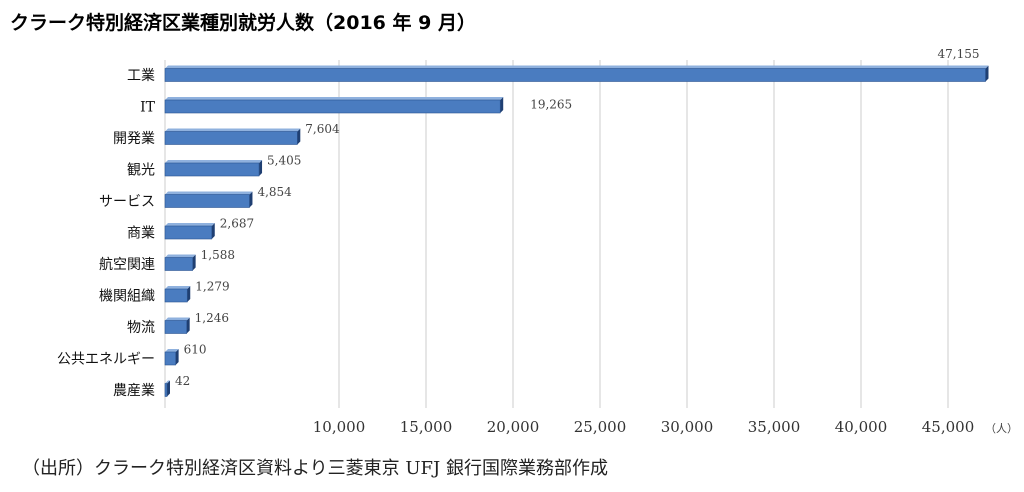  I want to click on data-label-1: 19,265, so click(551, 105).